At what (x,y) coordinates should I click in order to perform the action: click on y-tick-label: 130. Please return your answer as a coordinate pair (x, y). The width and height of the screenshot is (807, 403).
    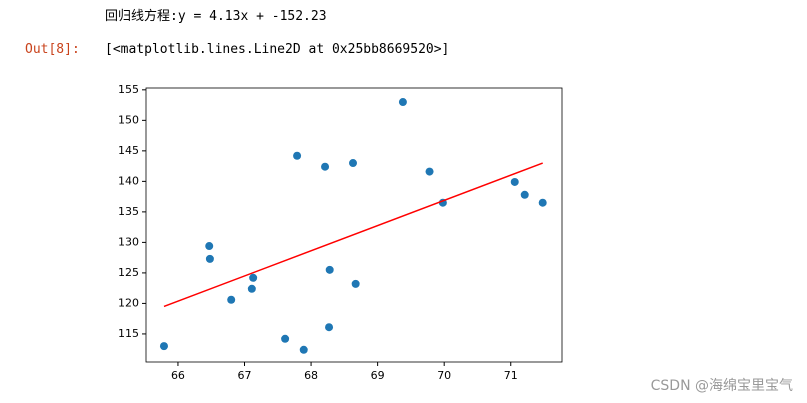
    Looking at the image, I should click on (128, 241).